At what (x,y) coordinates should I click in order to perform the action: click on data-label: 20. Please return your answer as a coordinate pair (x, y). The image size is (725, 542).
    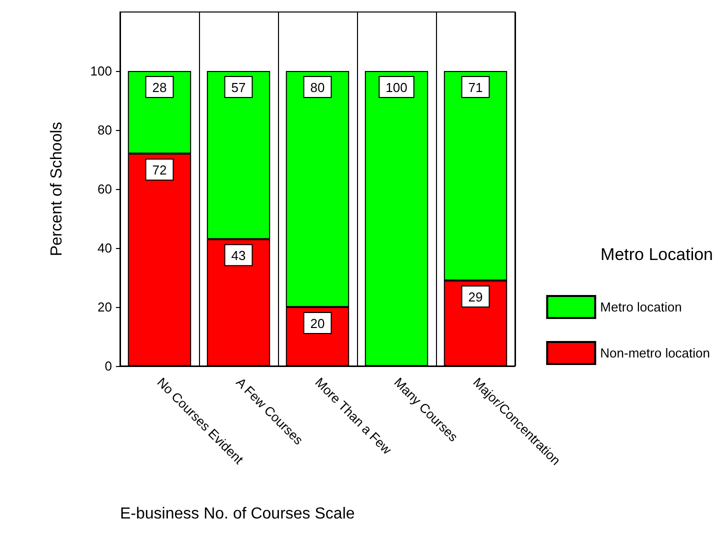
    Looking at the image, I should click on (317, 323).